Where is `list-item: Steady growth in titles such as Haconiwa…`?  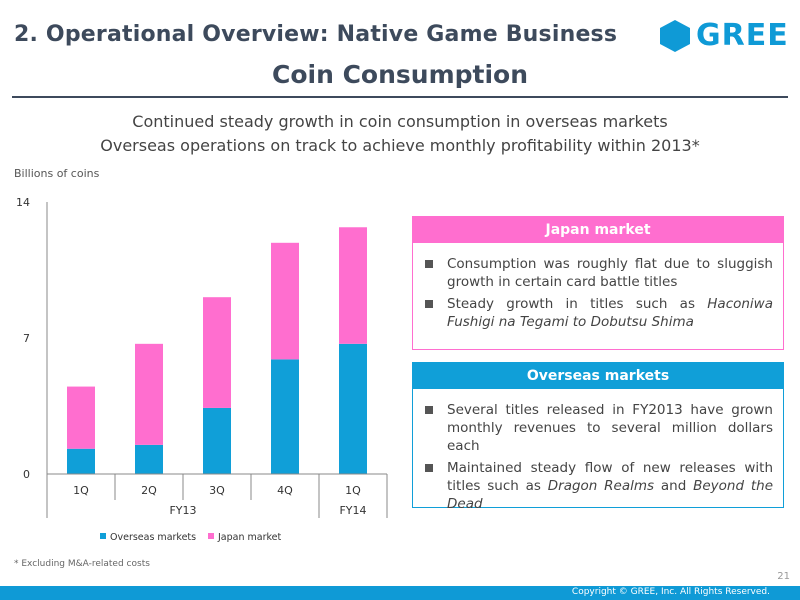 list-item: Steady growth in titles such as Haconiwa… is located at coordinates (599, 313).